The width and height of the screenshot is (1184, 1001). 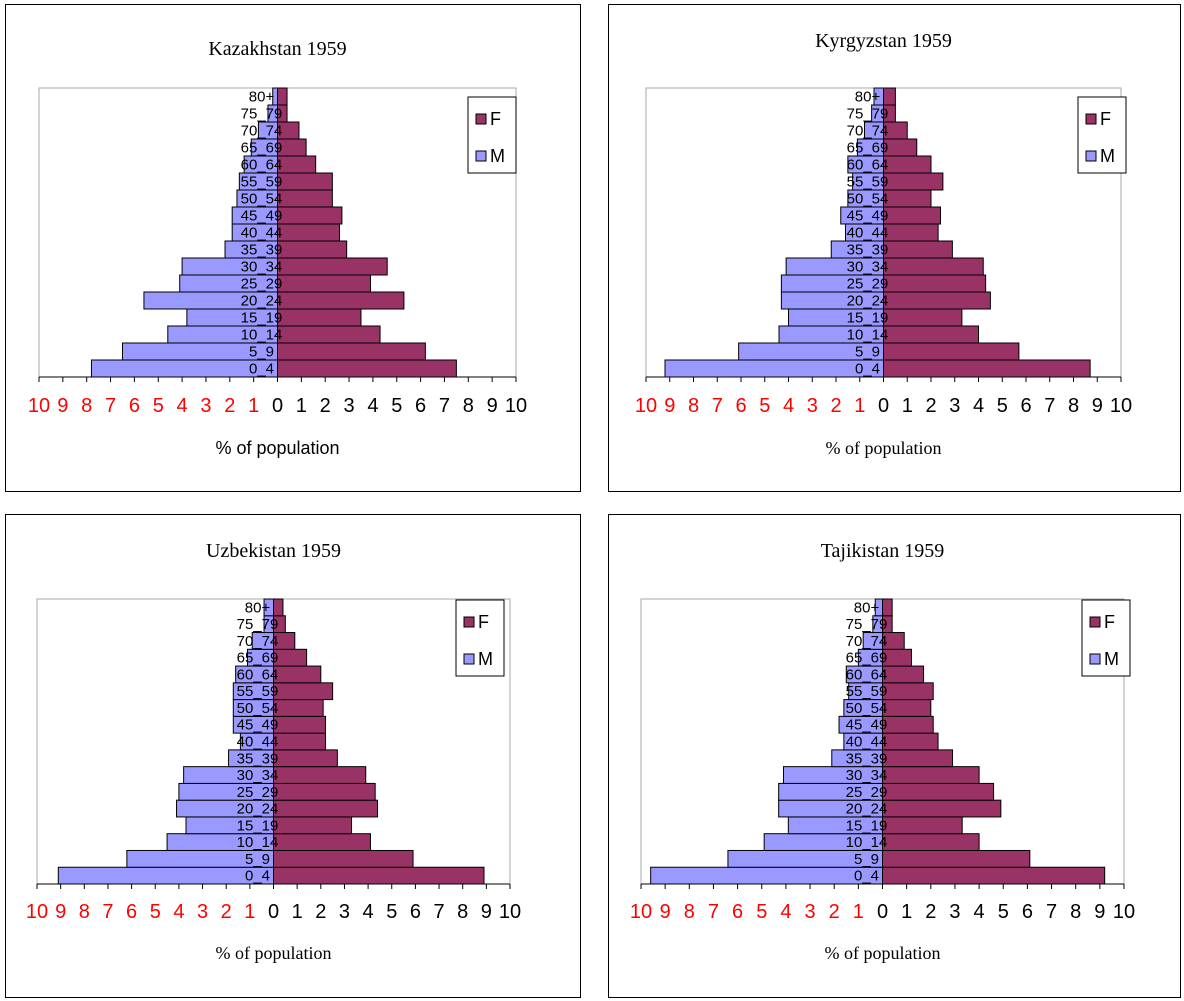 What do you see at coordinates (859, 406) in the screenshot?
I see `x-tick-label-left: 1` at bounding box center [859, 406].